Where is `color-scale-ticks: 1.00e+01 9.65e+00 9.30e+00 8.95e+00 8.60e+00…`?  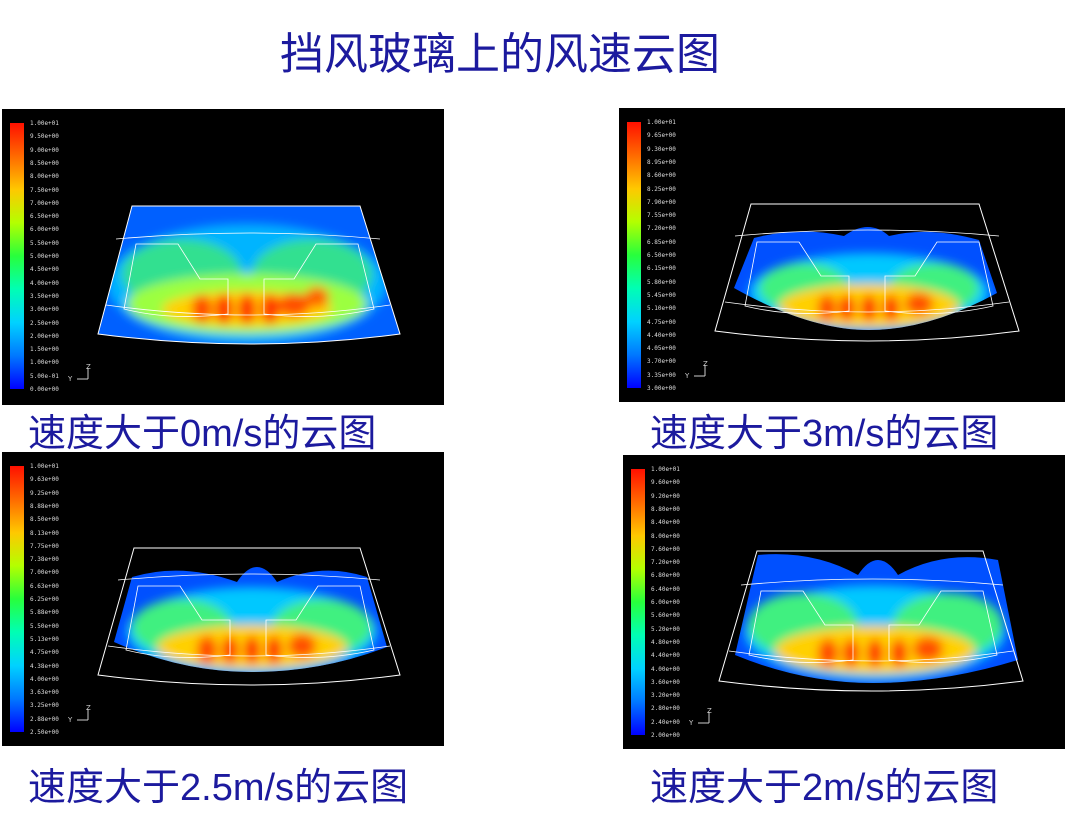 color-scale-ticks: 1.00e+01 9.65e+00 9.30e+00 8.95e+00 8.60e+00… is located at coordinates (661, 255).